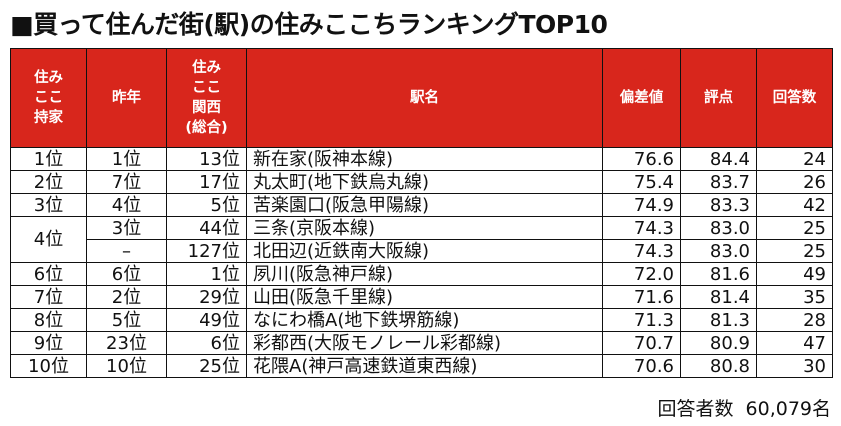 The height and width of the screenshot is (426, 841). I want to click on station-cell: なにわ橋A(地下鉄堺筋線), so click(424, 320).